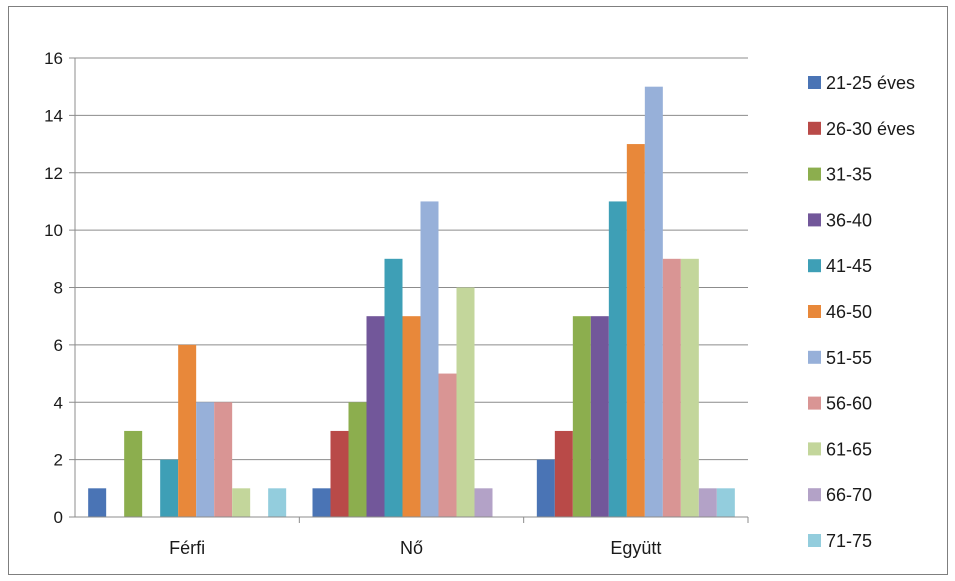 This screenshot has height=581, width=955. What do you see at coordinates (849, 495) in the screenshot?
I see `legend-label: 66-70` at bounding box center [849, 495].